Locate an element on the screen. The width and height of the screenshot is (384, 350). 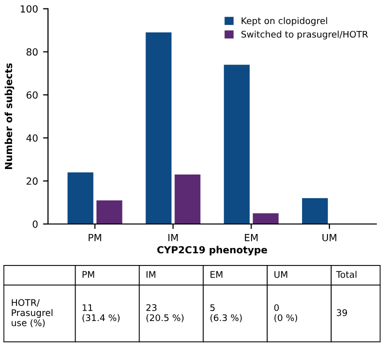
y-tick-label: 0 is located at coordinates (35, 224).